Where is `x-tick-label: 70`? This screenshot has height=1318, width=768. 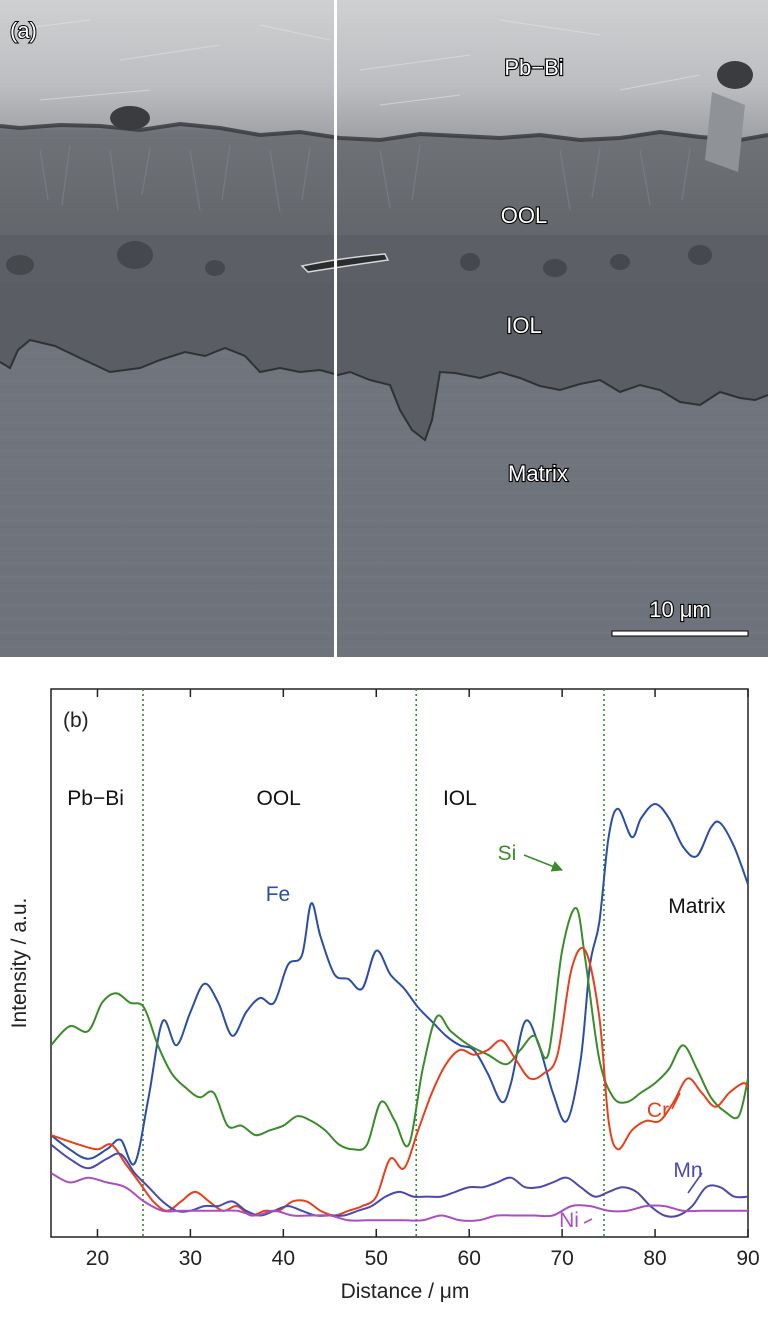
x-tick-label: 70 is located at coordinates (561, 1258).